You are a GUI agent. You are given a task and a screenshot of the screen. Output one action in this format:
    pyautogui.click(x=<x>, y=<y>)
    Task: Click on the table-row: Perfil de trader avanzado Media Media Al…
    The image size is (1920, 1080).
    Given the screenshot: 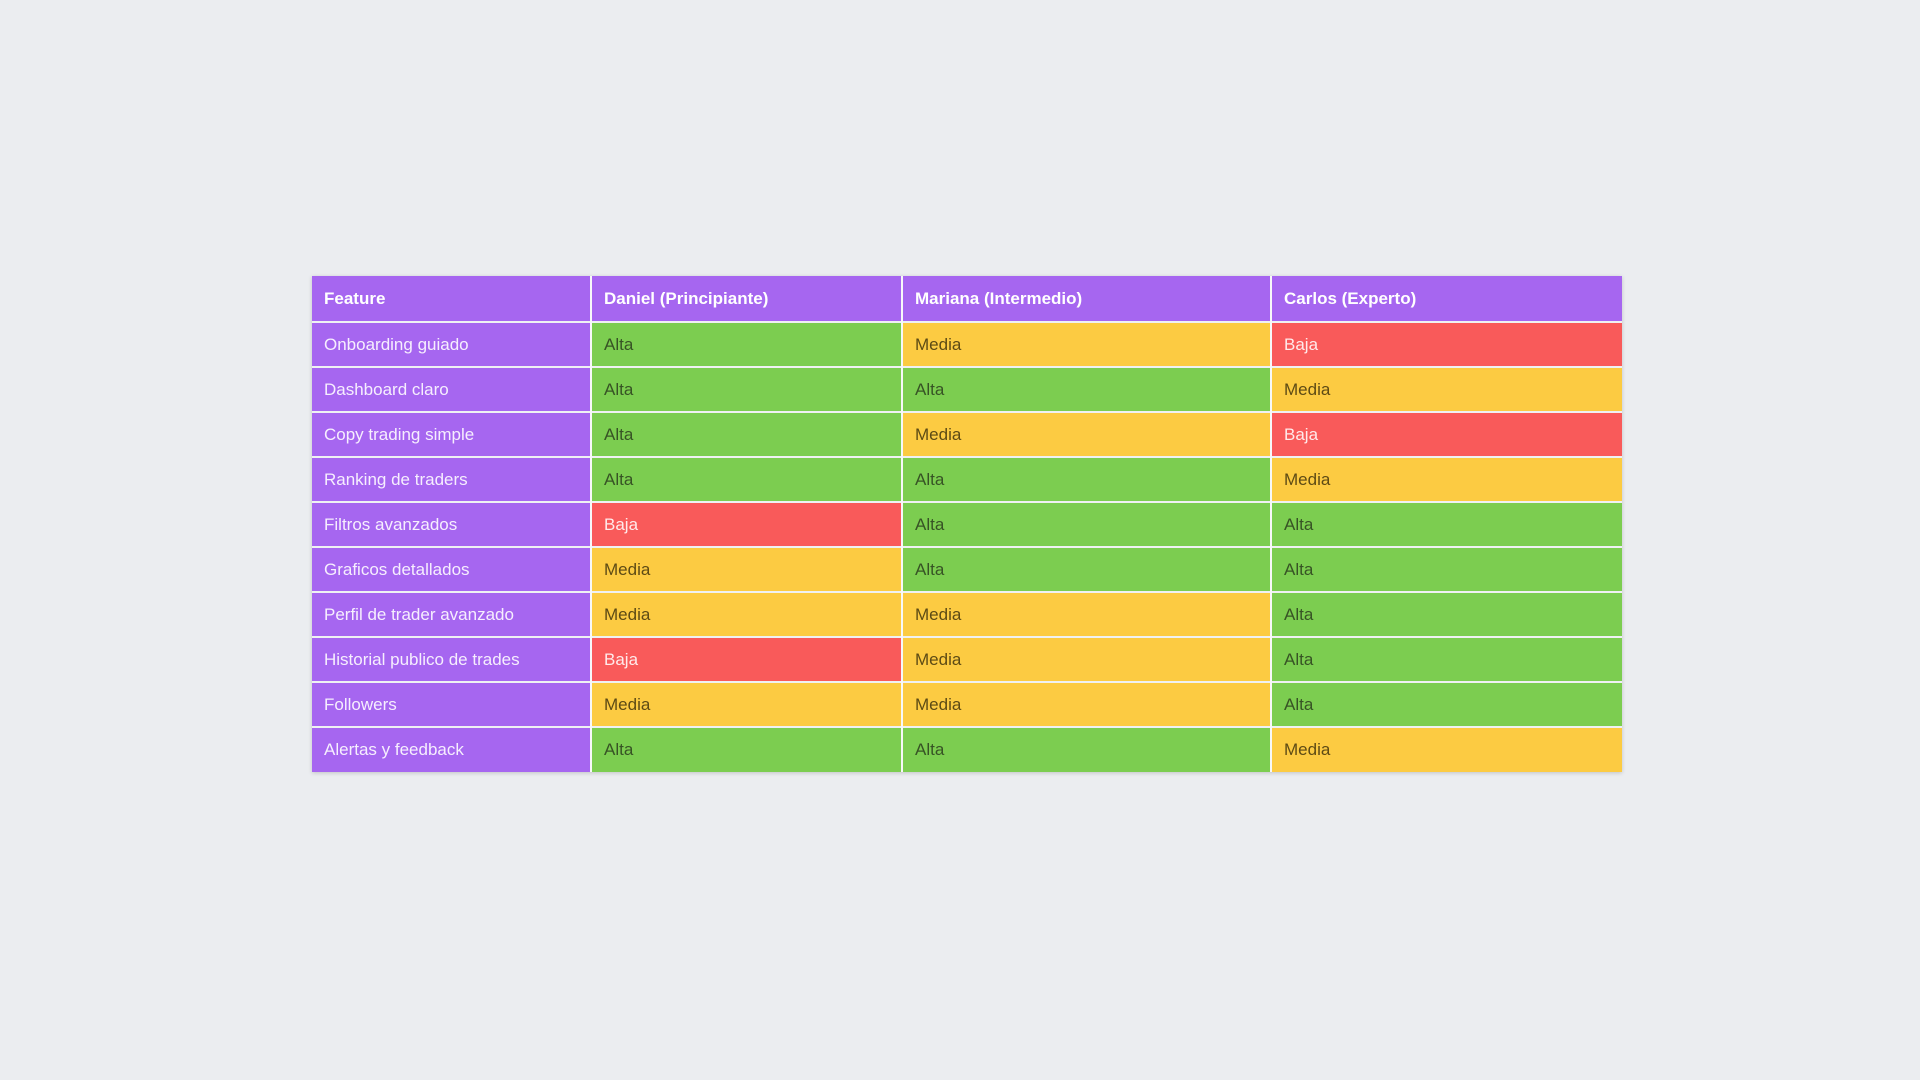 What is the action you would take?
    pyautogui.click(x=967, y=614)
    